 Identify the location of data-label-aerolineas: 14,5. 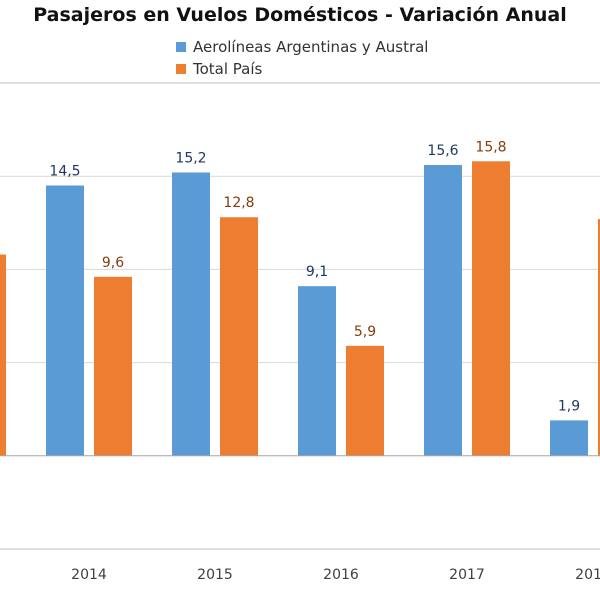
(64, 172).